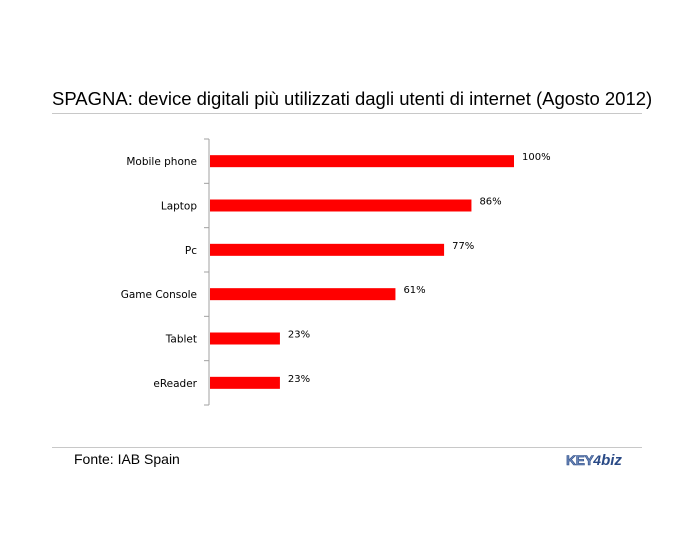 This screenshot has width=700, height=550. What do you see at coordinates (490, 202) in the screenshot?
I see `data-label-1: 86%` at bounding box center [490, 202].